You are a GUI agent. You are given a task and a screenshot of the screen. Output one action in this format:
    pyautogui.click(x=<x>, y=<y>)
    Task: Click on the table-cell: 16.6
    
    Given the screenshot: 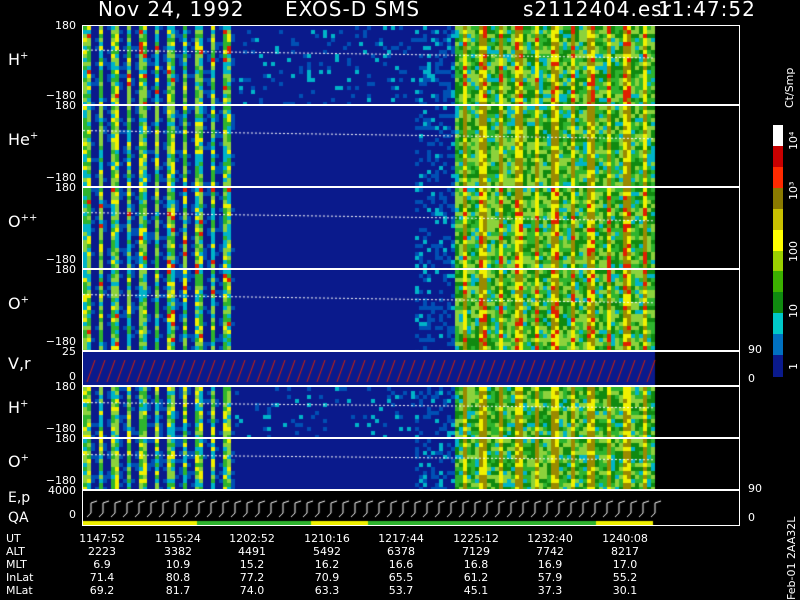 What is the action you would take?
    pyautogui.click(x=401, y=564)
    